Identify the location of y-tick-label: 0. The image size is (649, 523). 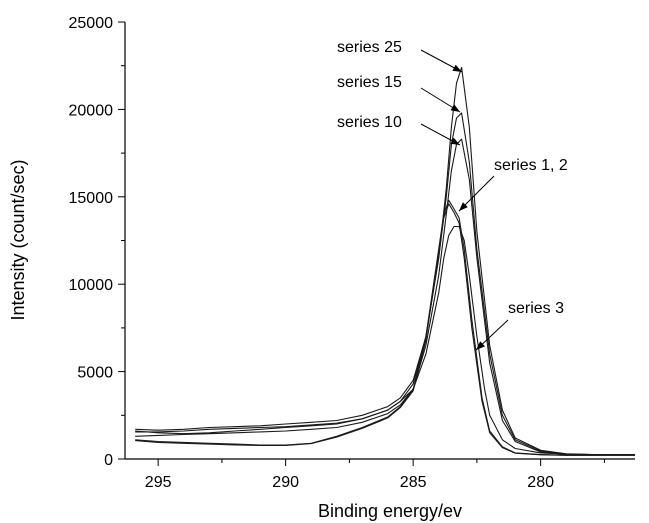
(108, 460).